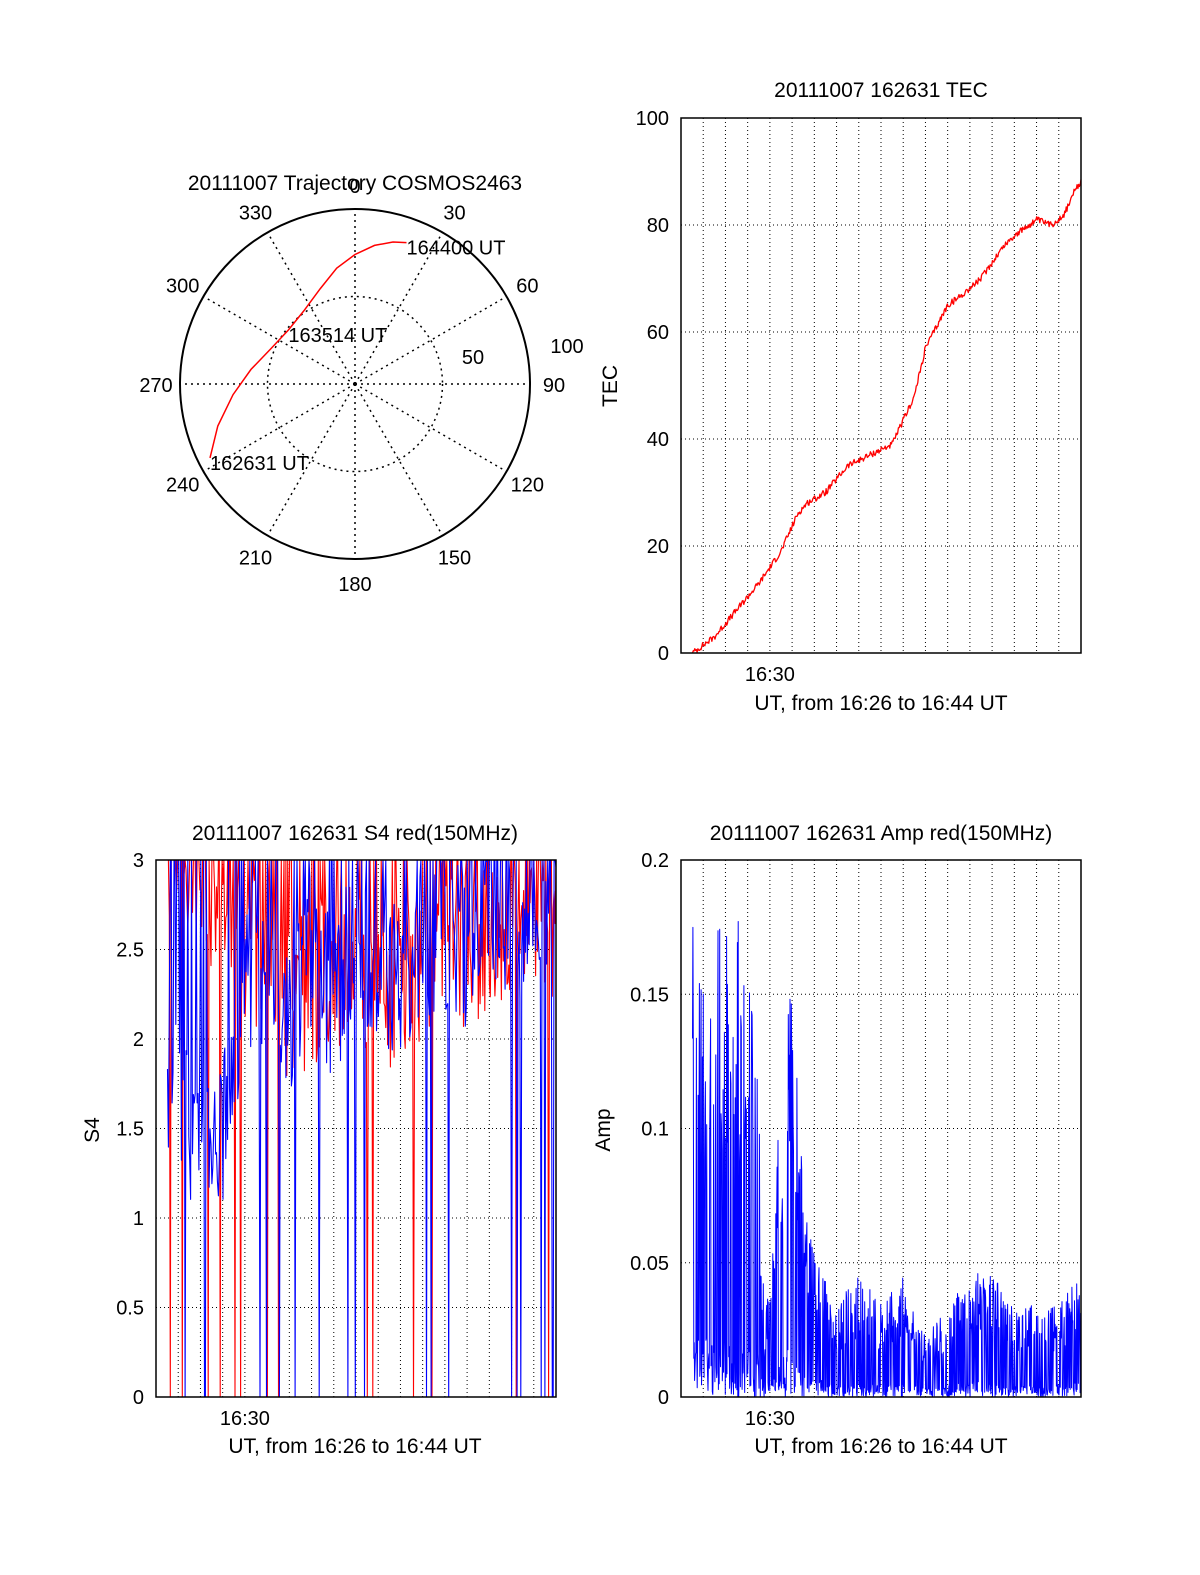 This screenshot has width=1200, height=1575. I want to click on tec-y-tick-label: 80, so click(658, 226).